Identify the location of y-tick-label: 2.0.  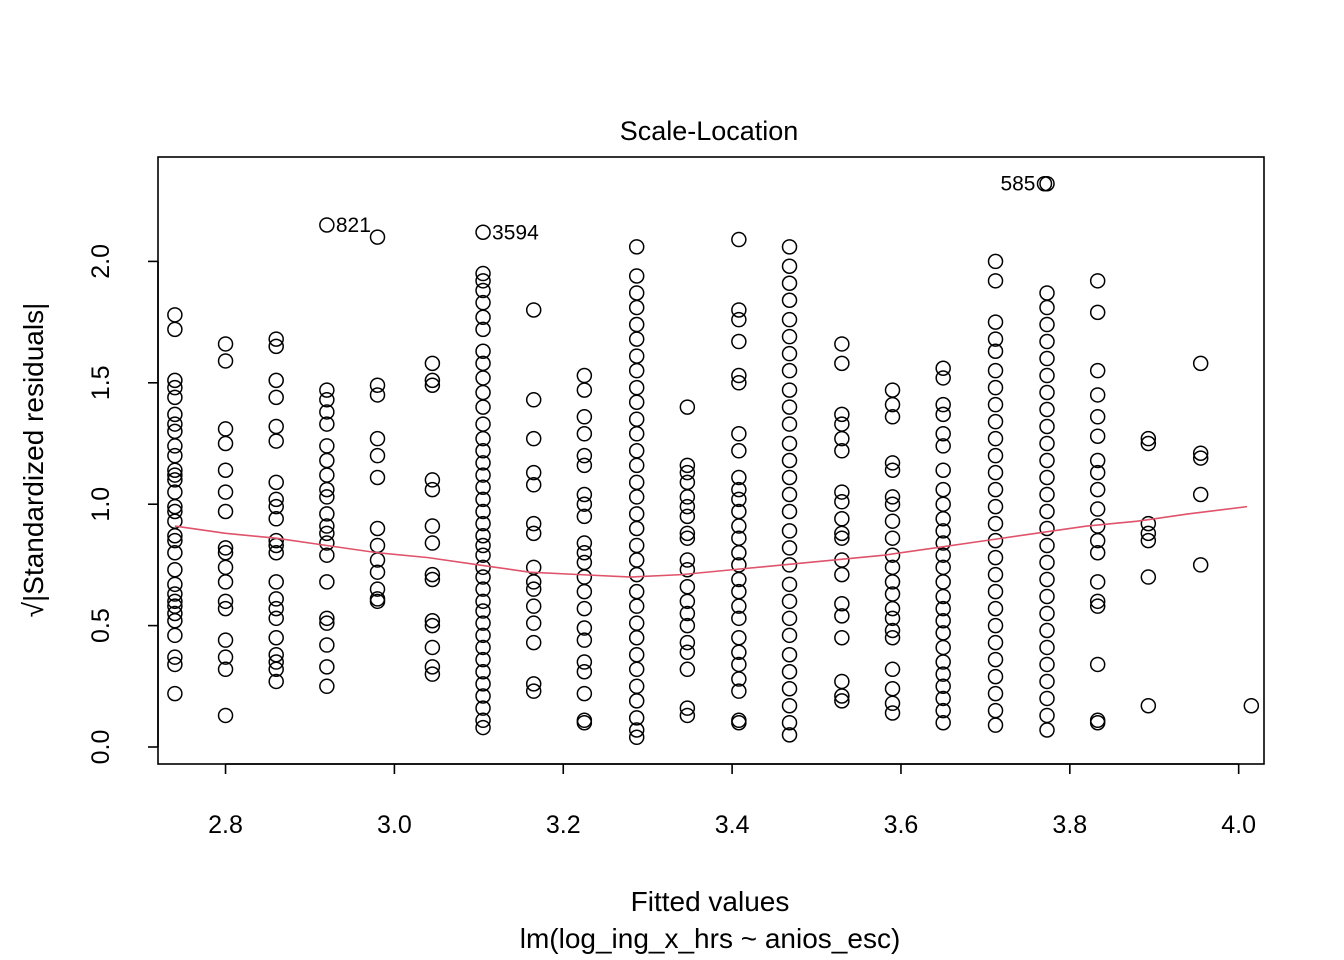
(101, 261).